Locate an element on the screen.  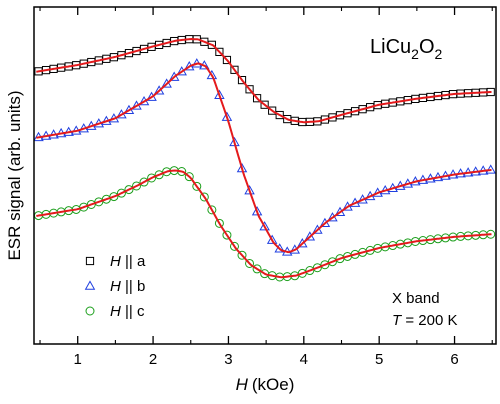
legend-item-a: H || a is located at coordinates (116, 261).